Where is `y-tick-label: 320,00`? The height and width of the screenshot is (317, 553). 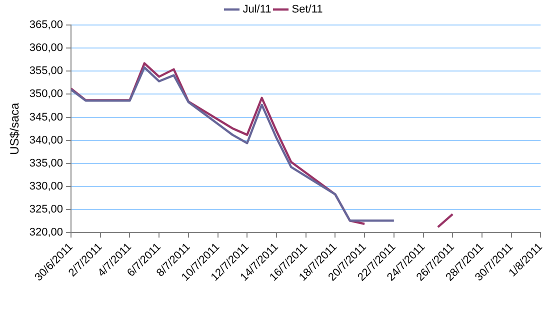 y-tick-label: 320,00 is located at coordinates (46, 232).